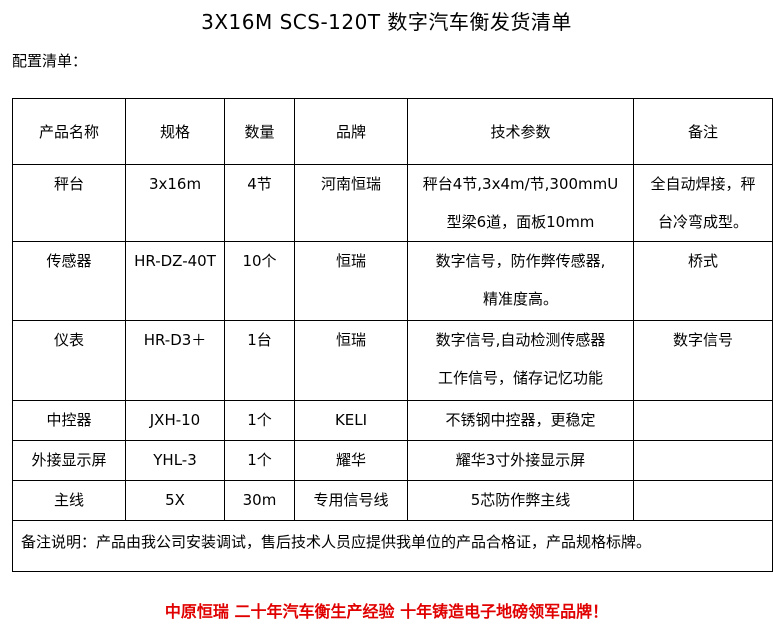 This screenshot has width=773, height=626. I want to click on params-line: 型梁6道，面板10mm, so click(520, 222).